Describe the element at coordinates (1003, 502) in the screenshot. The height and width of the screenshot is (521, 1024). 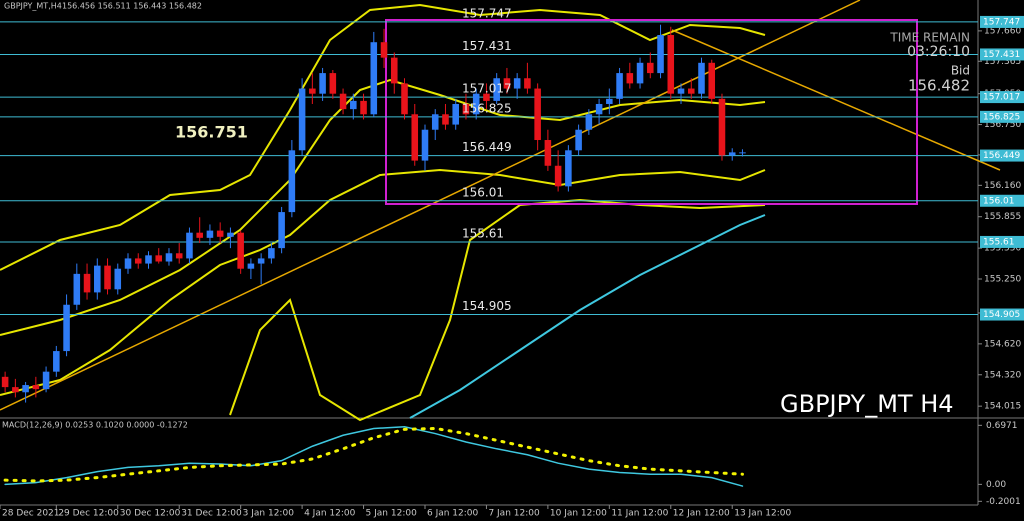
I see `y-tick-label: -0.2001` at that location.